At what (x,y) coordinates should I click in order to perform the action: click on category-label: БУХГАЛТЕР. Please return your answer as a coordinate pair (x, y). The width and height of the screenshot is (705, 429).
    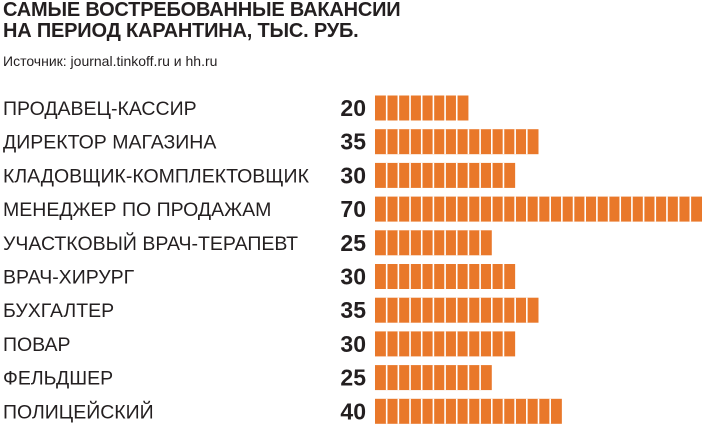
    Looking at the image, I should click on (58, 311).